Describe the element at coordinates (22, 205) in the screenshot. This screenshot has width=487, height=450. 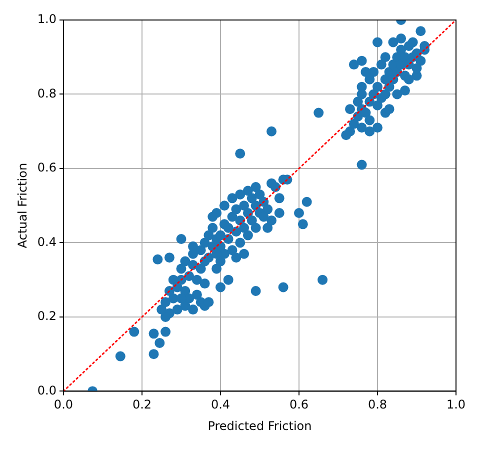
I see `y-axis-title: Actual Friction` at that location.